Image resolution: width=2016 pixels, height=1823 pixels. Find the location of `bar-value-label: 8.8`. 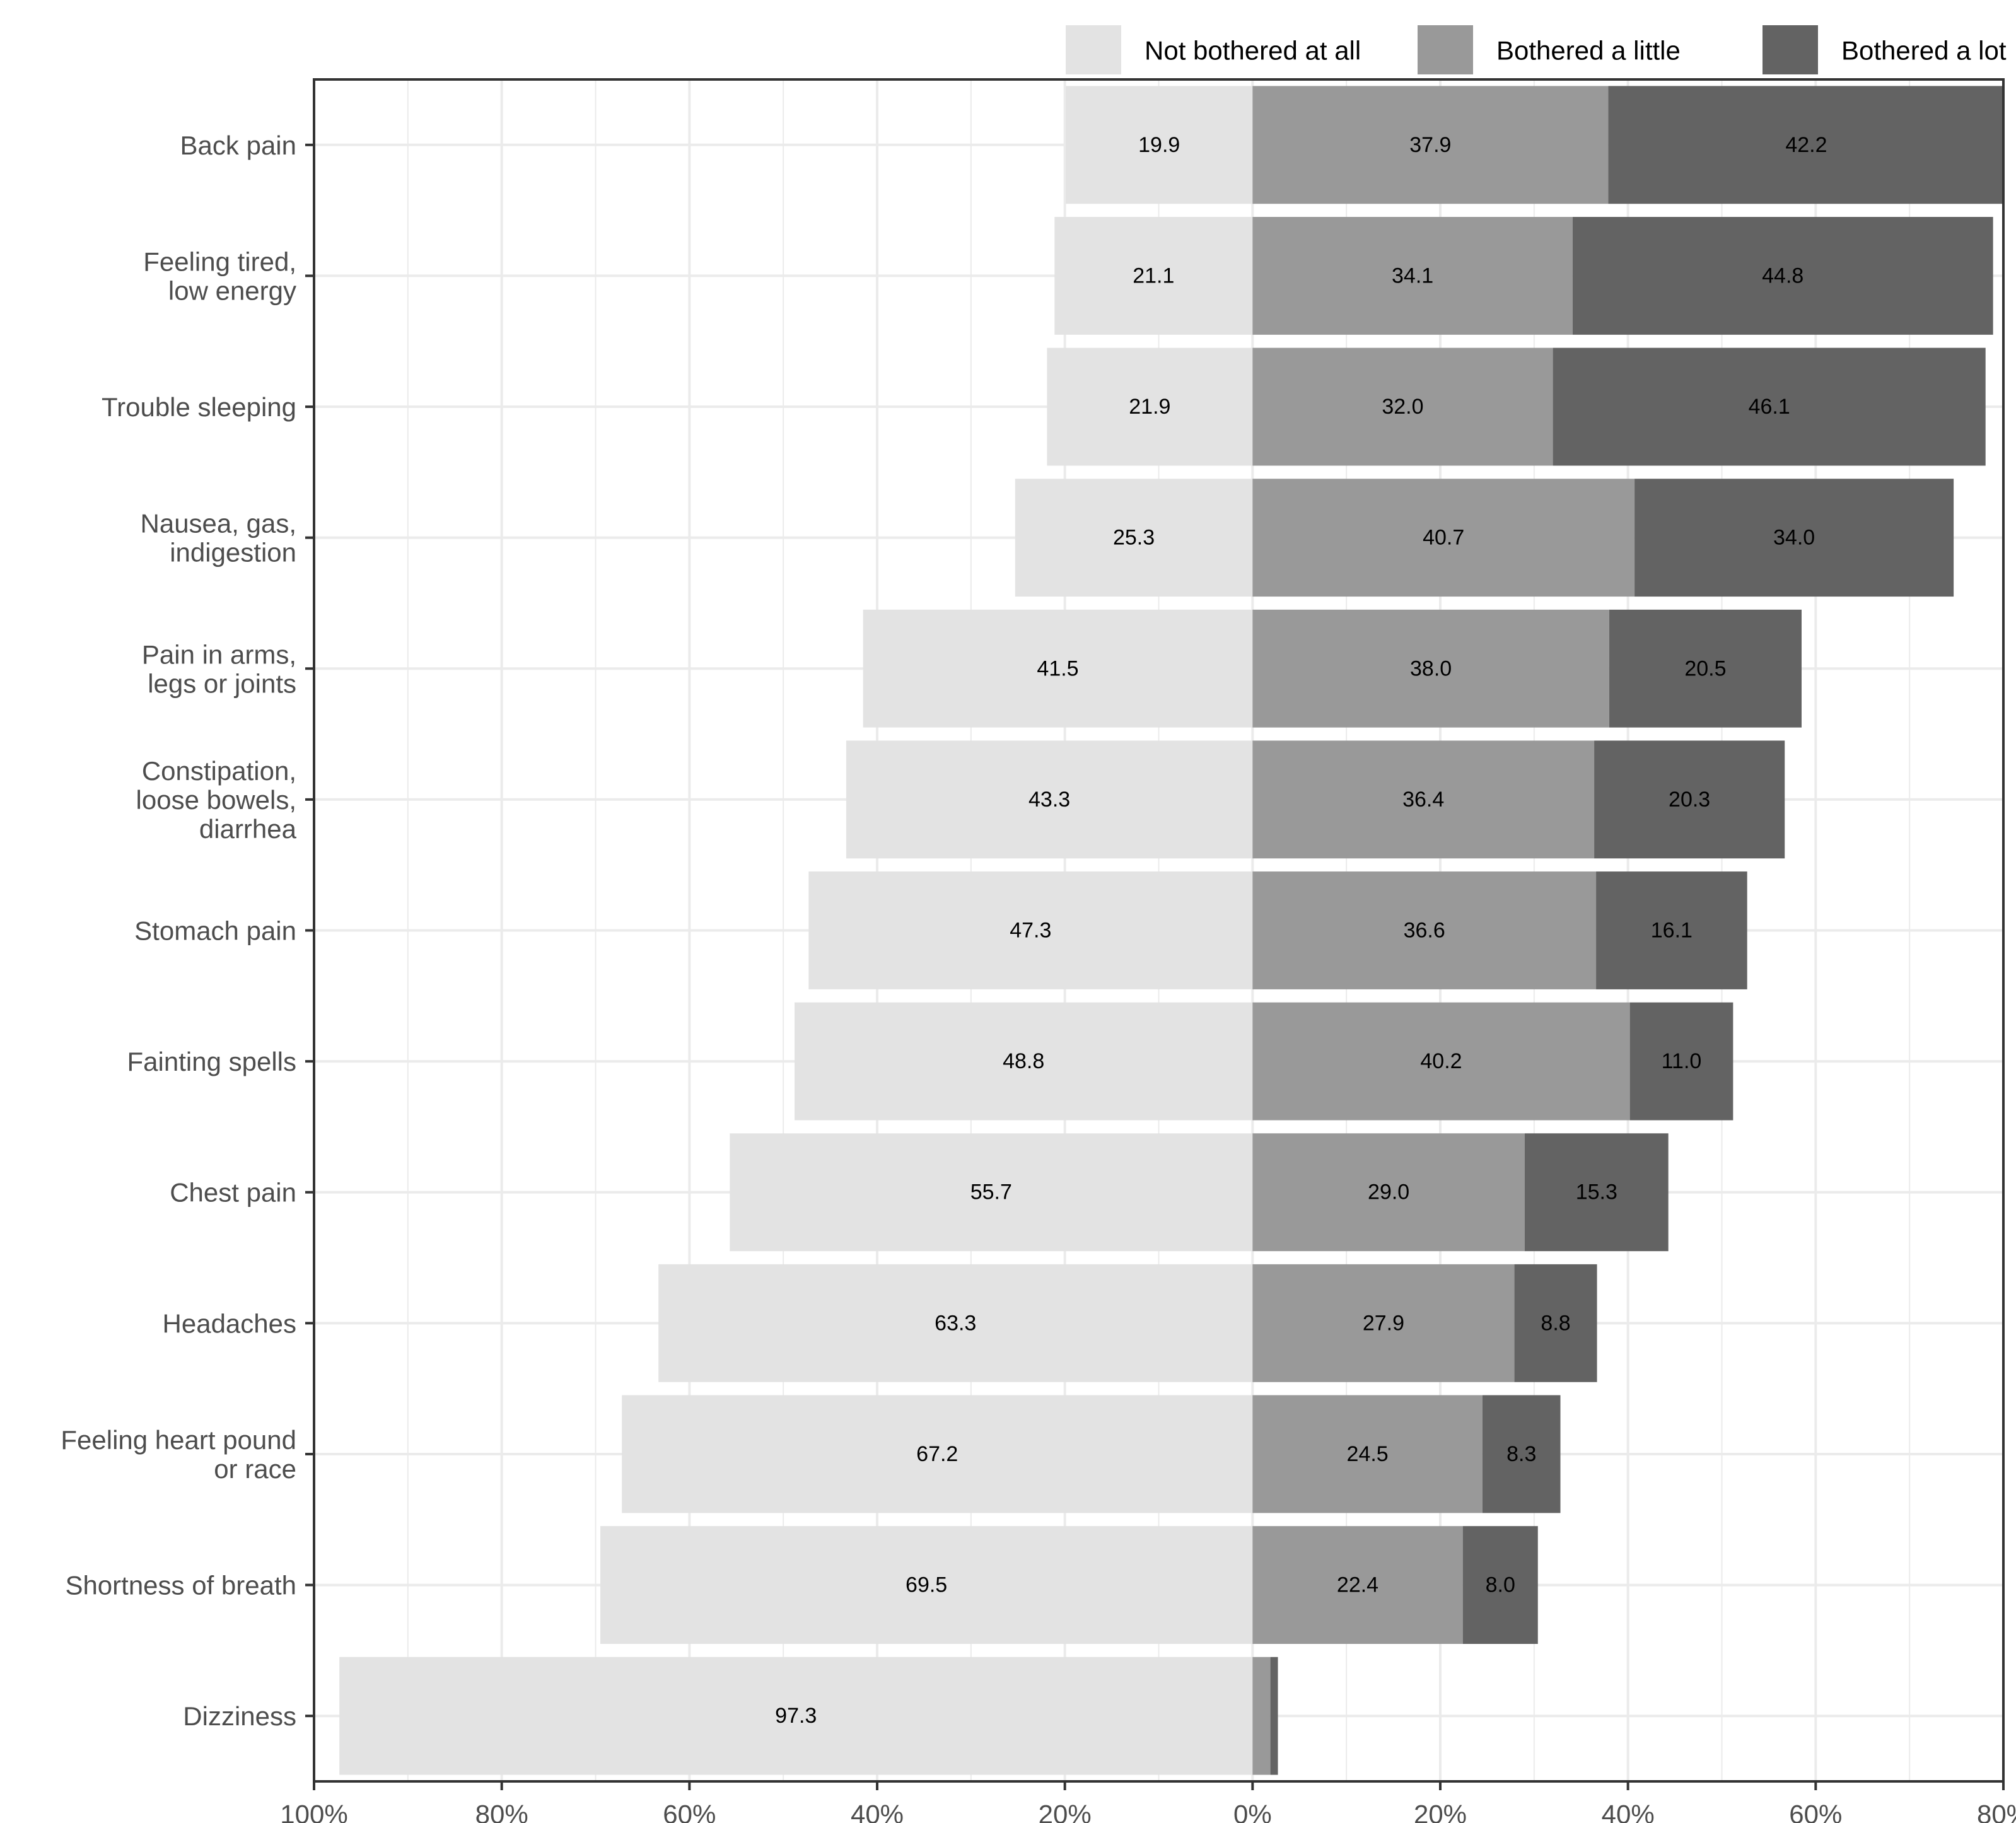

bar-value-label: 8.8 is located at coordinates (1555, 1323).